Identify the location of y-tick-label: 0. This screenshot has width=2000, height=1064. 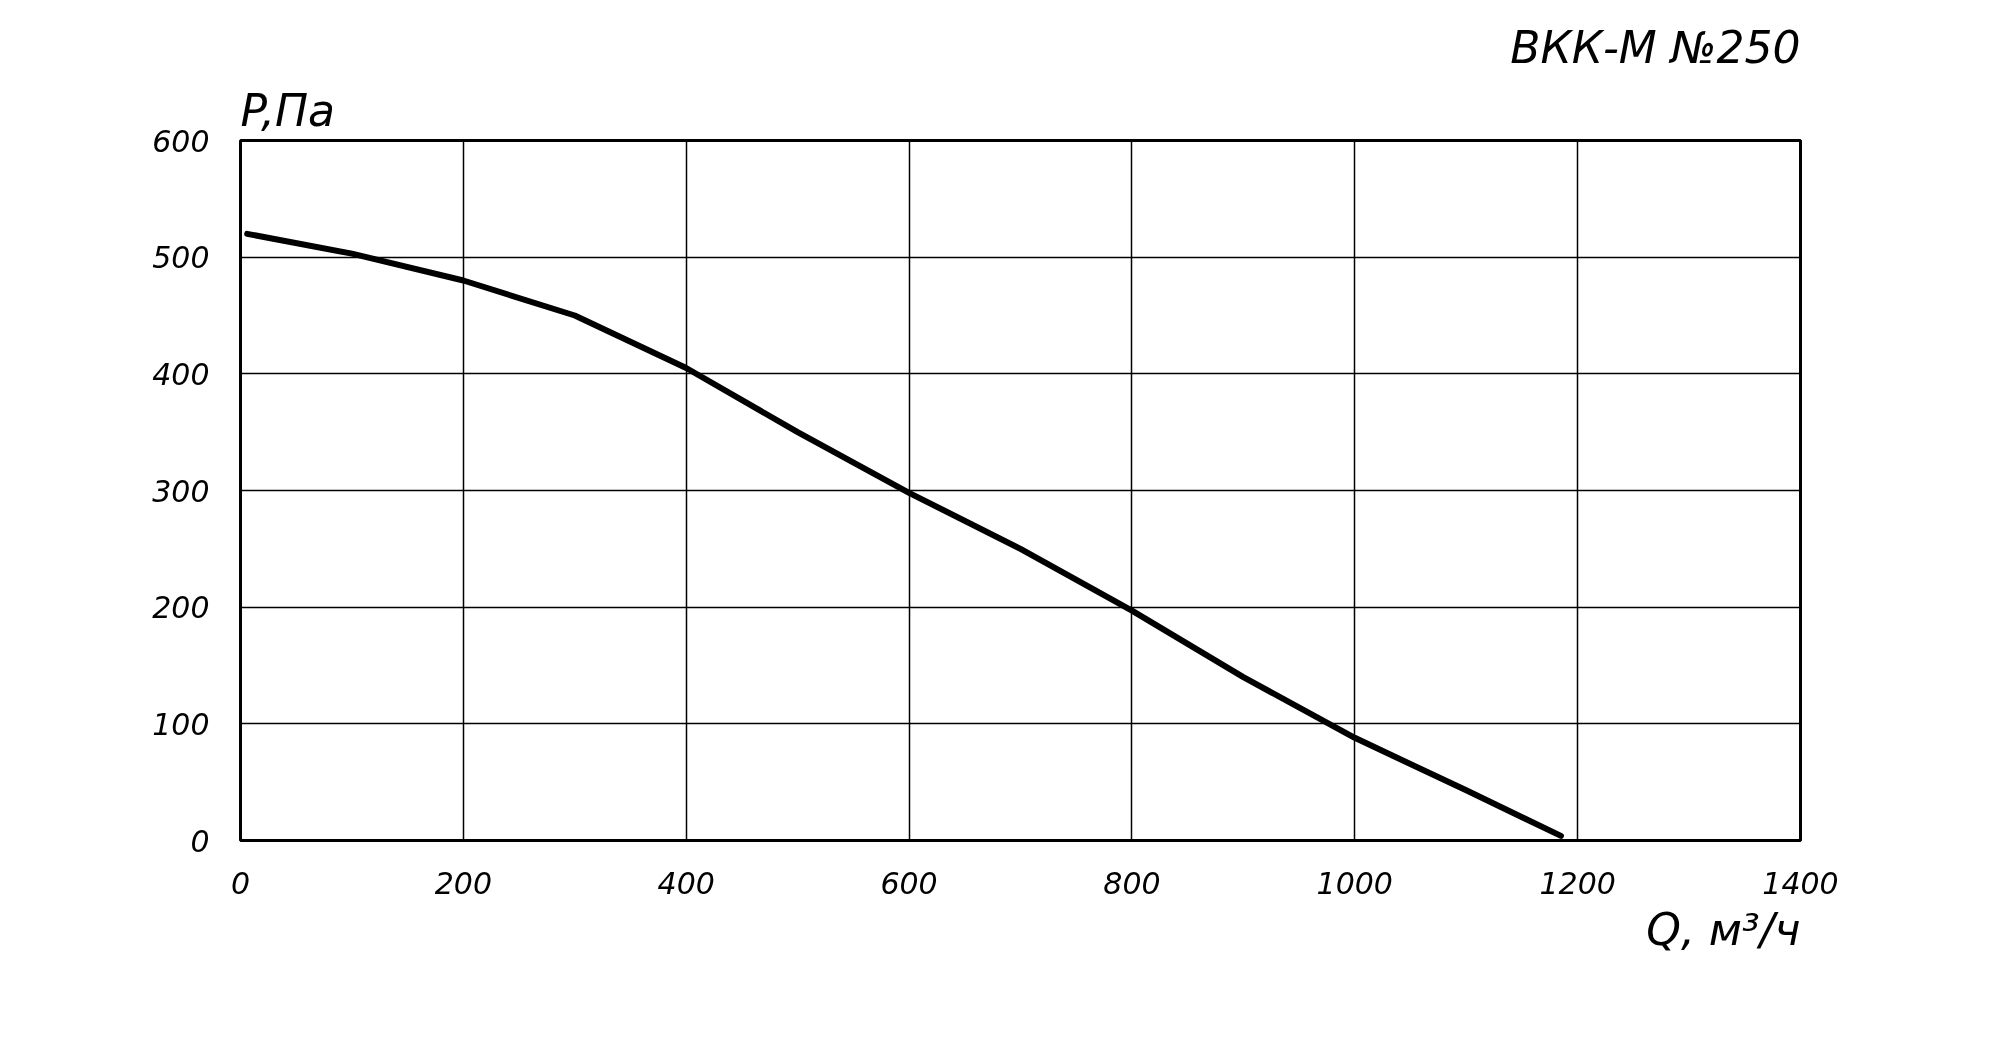
(200, 841).